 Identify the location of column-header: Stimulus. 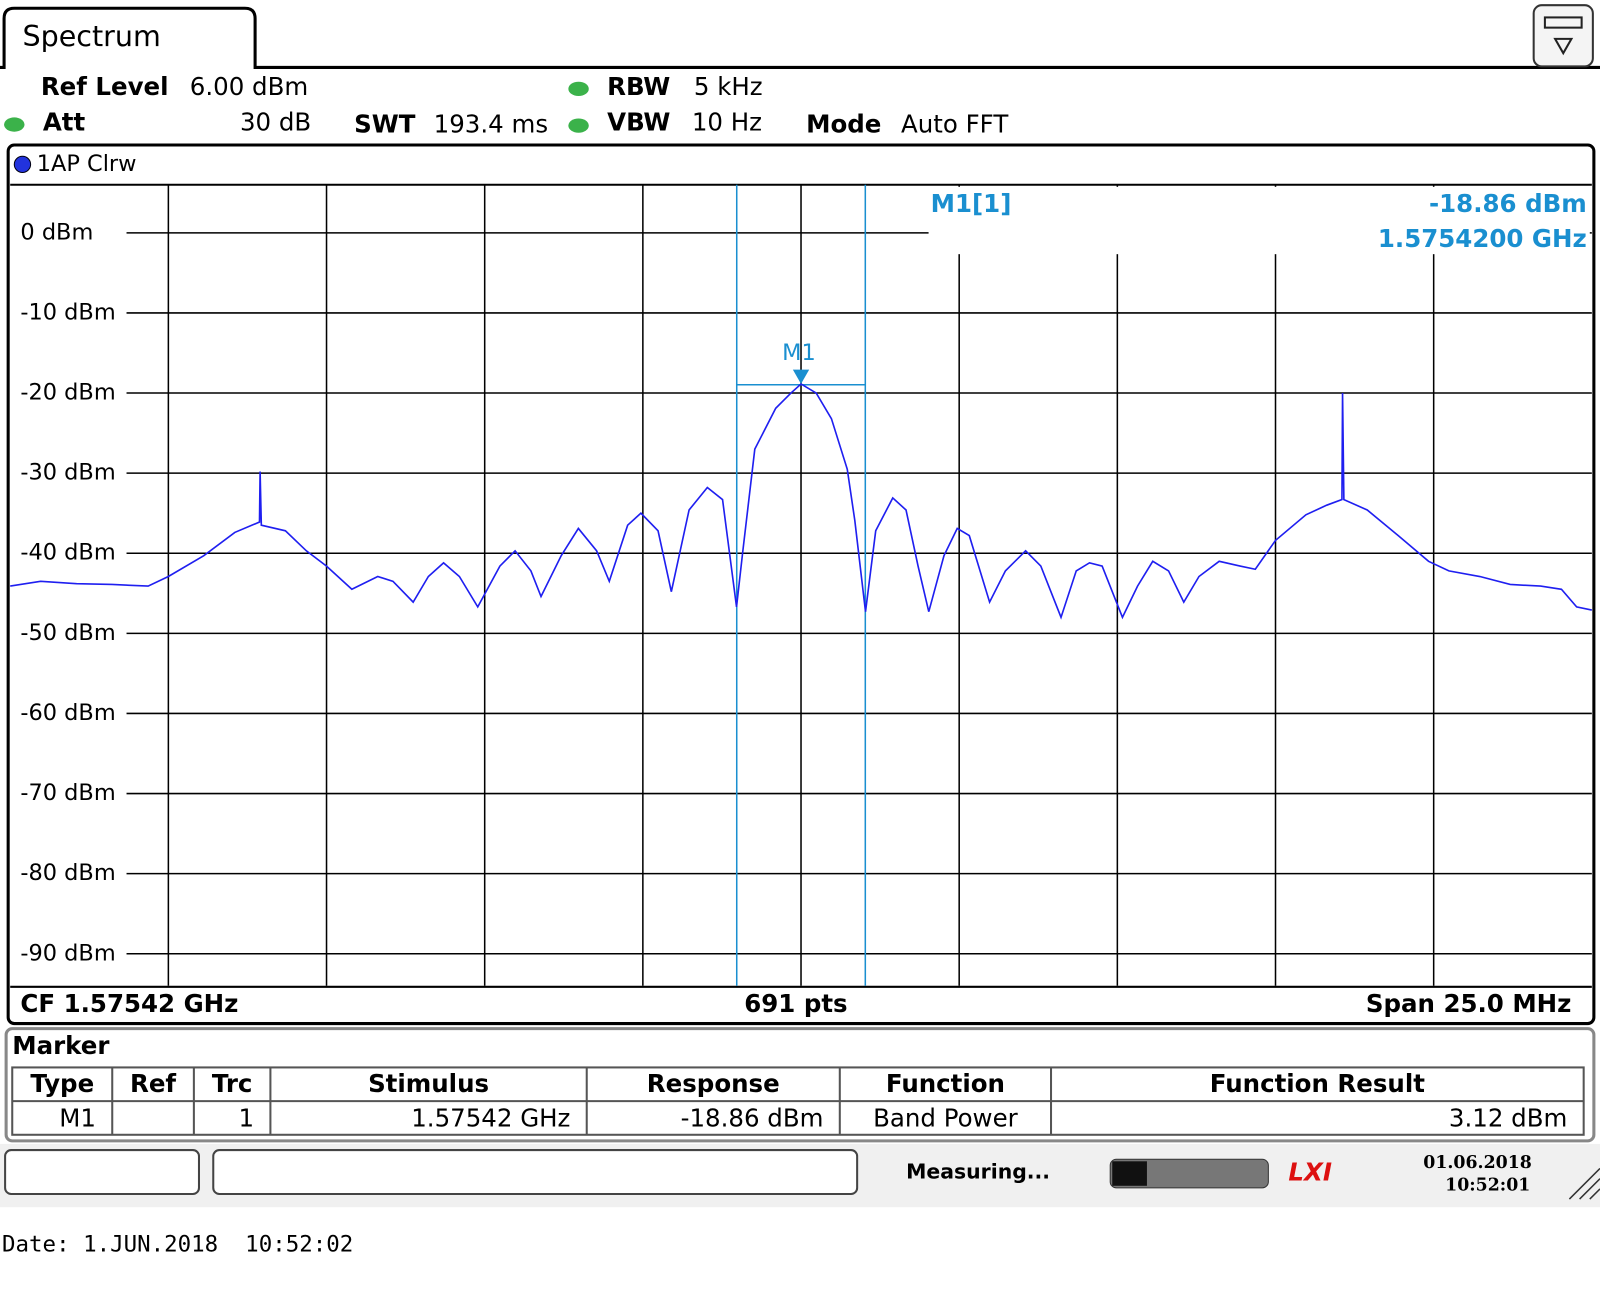
(428, 1083).